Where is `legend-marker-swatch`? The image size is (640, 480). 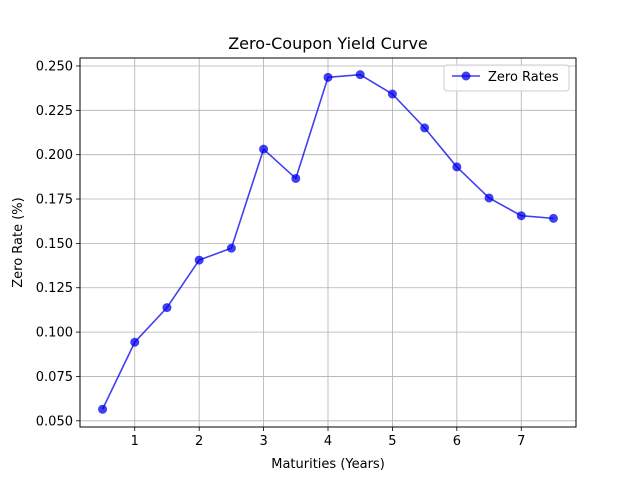 legend-marker-swatch is located at coordinates (466, 76).